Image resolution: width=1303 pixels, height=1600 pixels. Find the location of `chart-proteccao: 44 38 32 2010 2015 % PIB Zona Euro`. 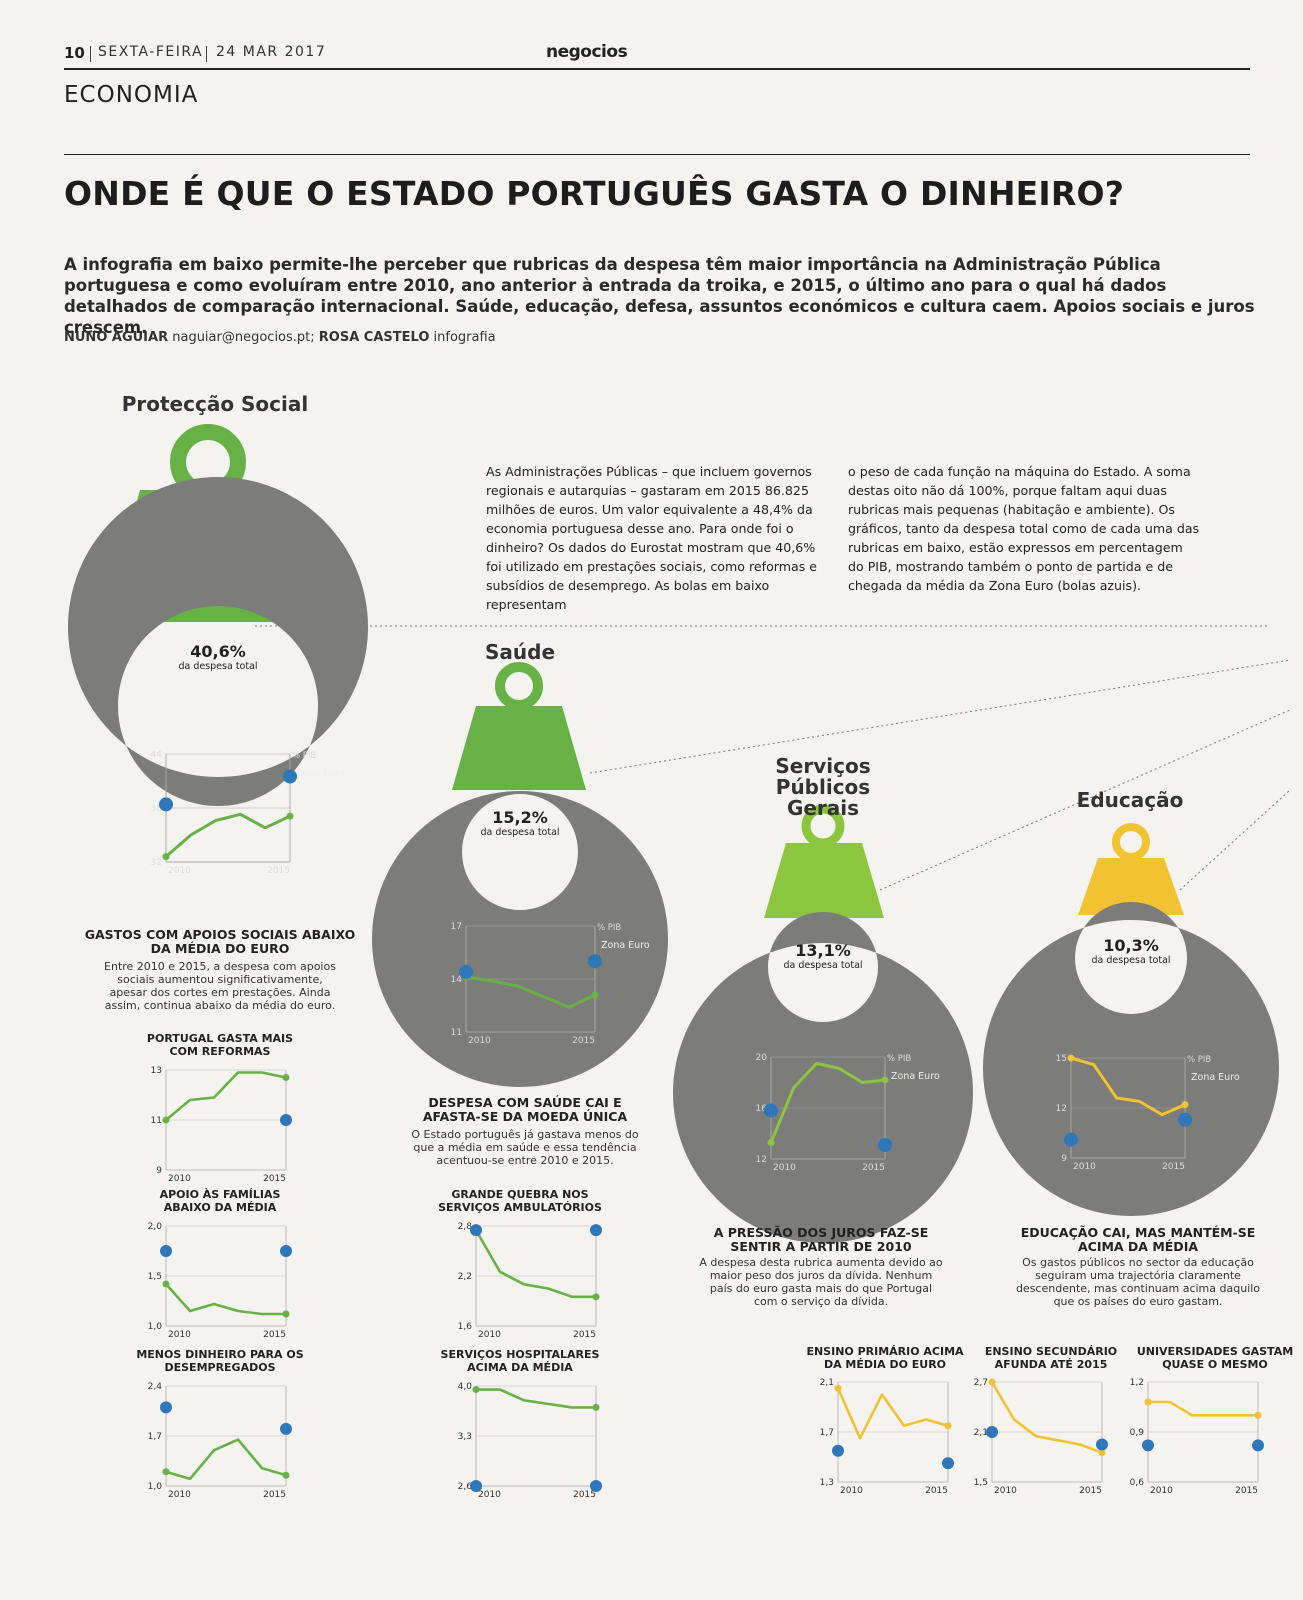

chart-proteccao: 44 38 32 2010 2015 % PIB Zona Euro is located at coordinates (248, 813).